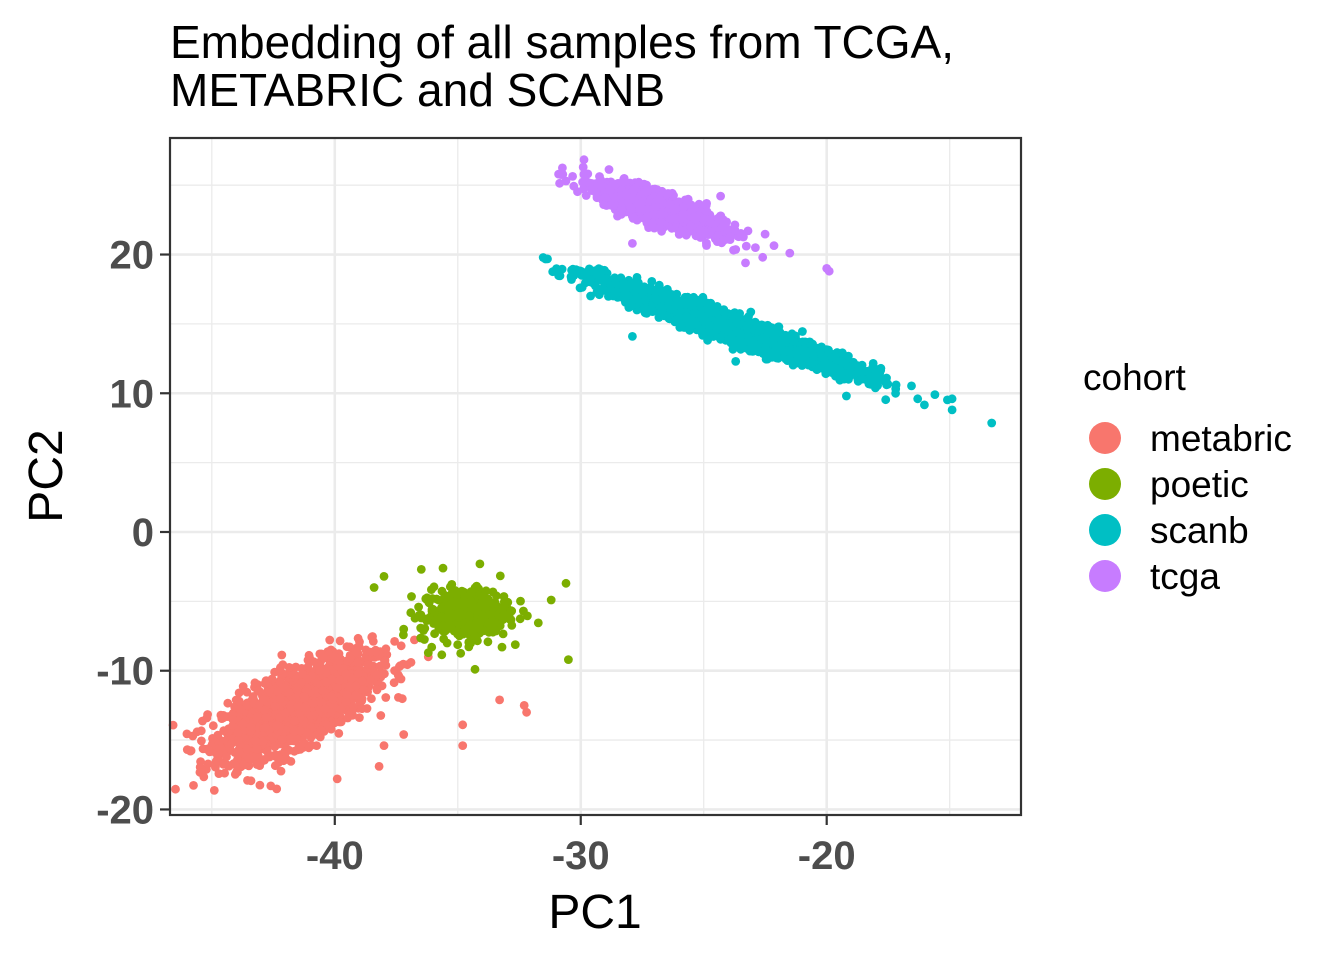 This screenshot has height=960, width=1344. What do you see at coordinates (417, 90) in the screenshot?
I see `chart-title-line: METABRIC and SCANB` at bounding box center [417, 90].